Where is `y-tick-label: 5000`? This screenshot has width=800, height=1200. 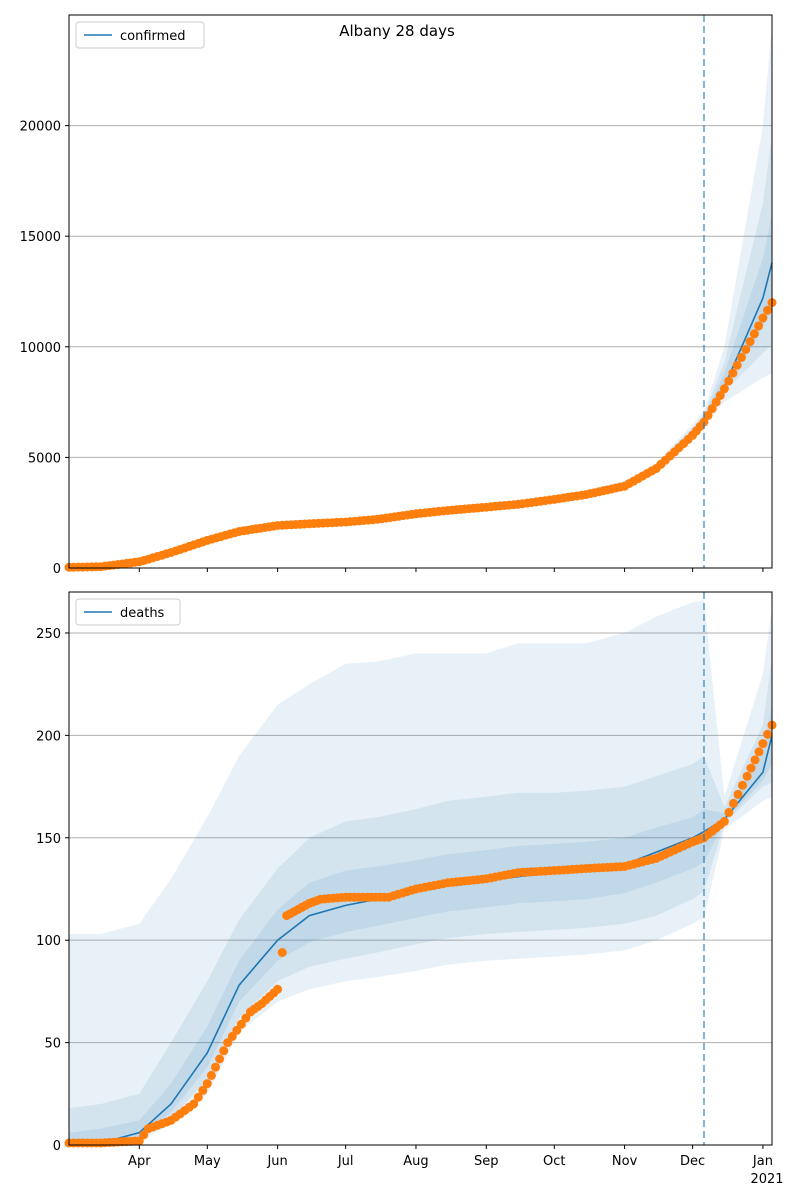
y-tick-label: 5000 is located at coordinates (44, 458).